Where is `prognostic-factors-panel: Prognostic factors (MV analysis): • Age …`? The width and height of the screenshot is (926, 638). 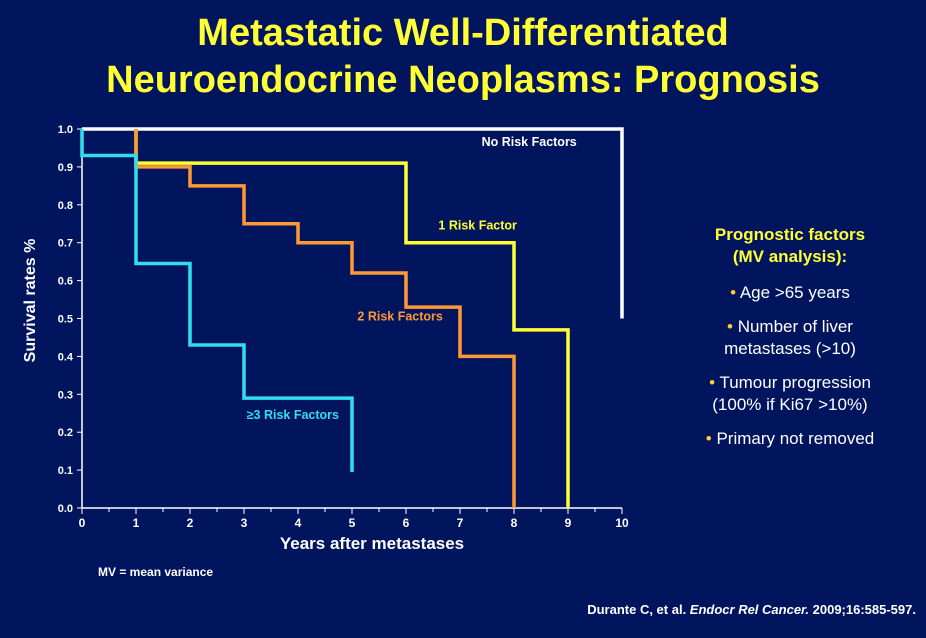 prognostic-factors-panel: Prognostic factors (MV analysis): • Age … is located at coordinates (790, 343).